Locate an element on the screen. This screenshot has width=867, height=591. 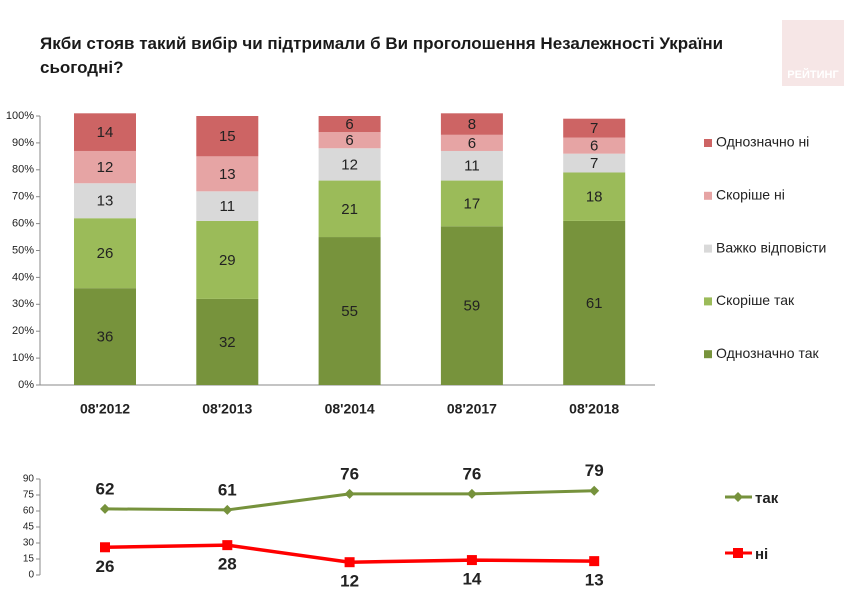
x-tick-label: 08'2017 is located at coordinates (472, 409).